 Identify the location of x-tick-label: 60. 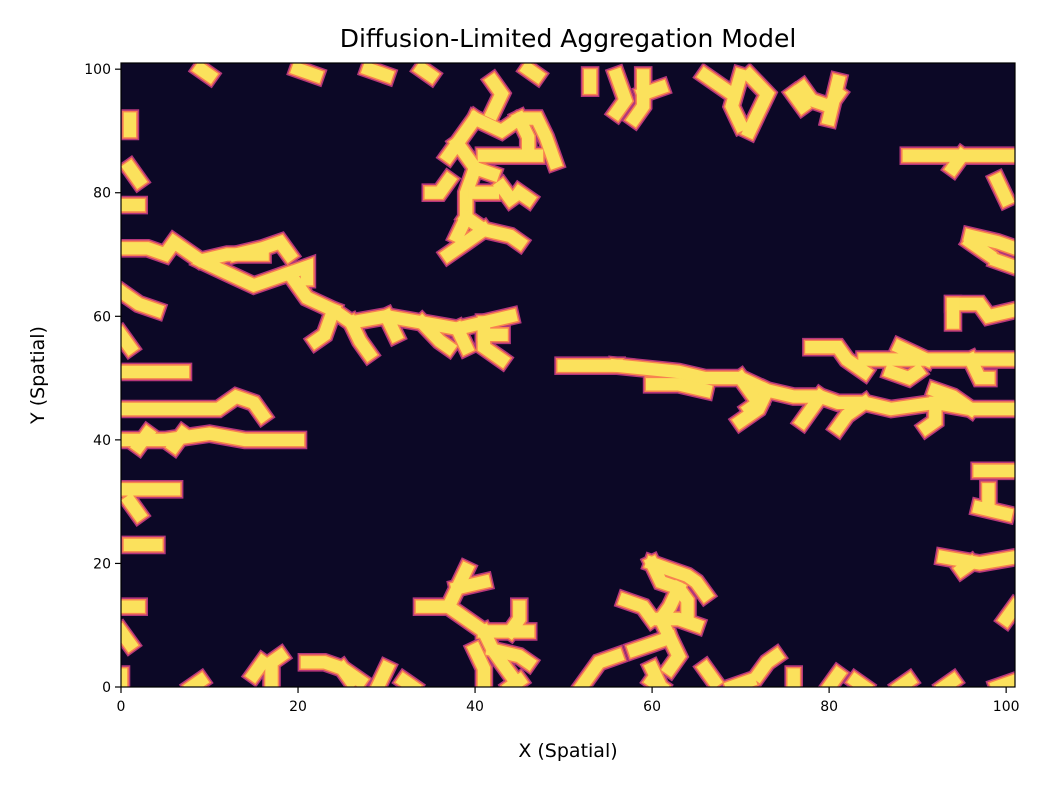
(652, 707).